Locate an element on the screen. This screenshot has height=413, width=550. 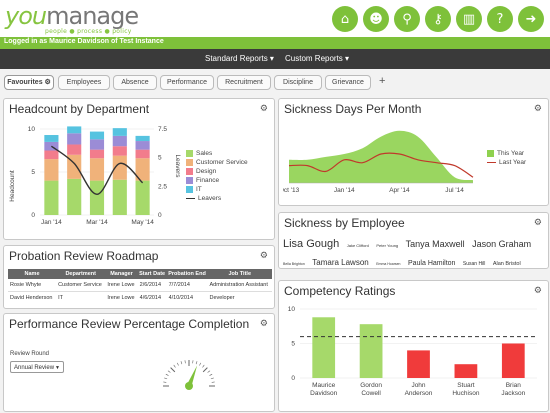
key-icon: ⚷ is located at coordinates (438, 19).